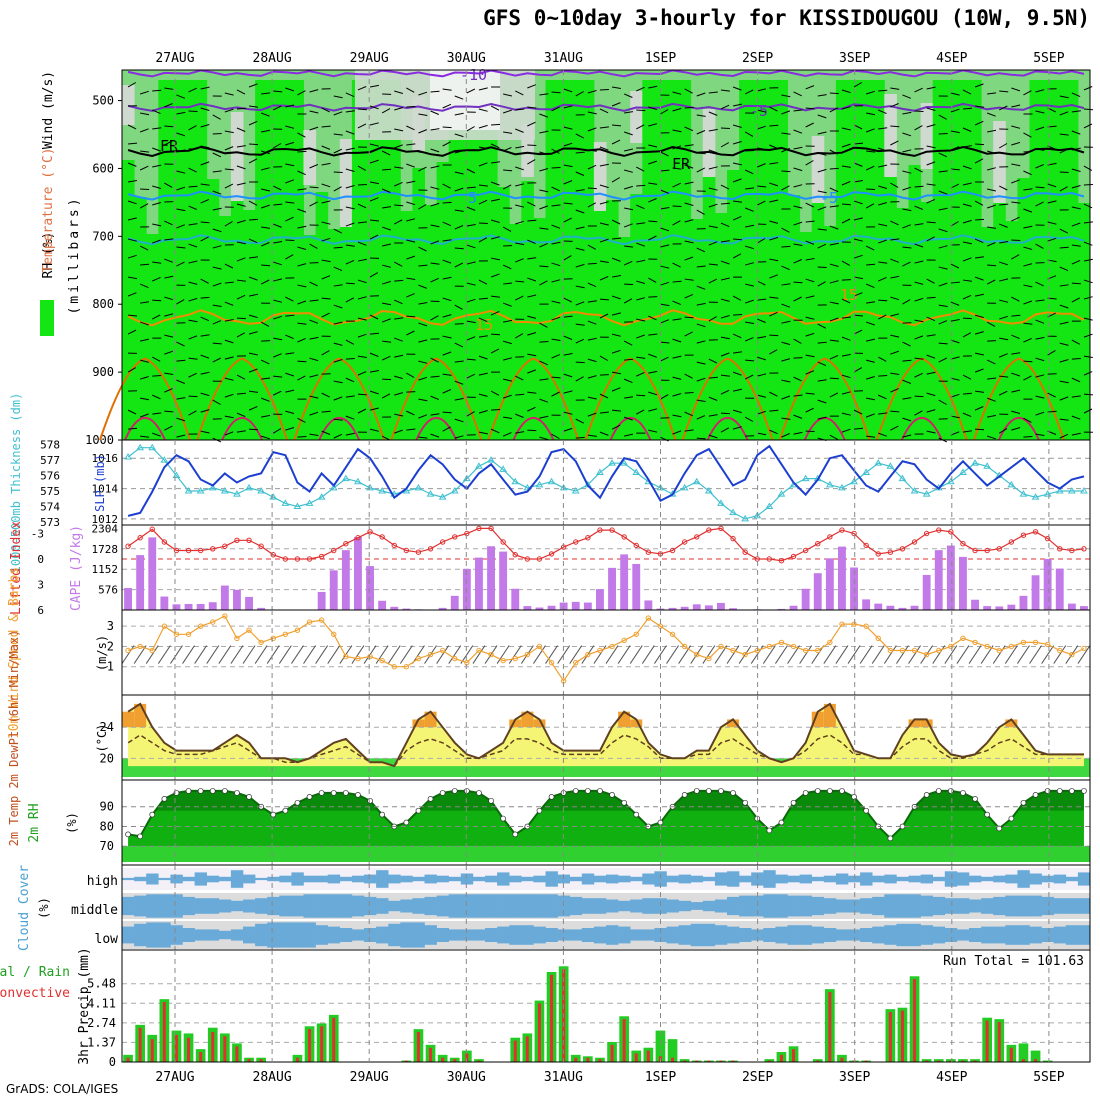 The image size is (1100, 1100). I want to click on lifted-index-series-point, so click(999, 549).